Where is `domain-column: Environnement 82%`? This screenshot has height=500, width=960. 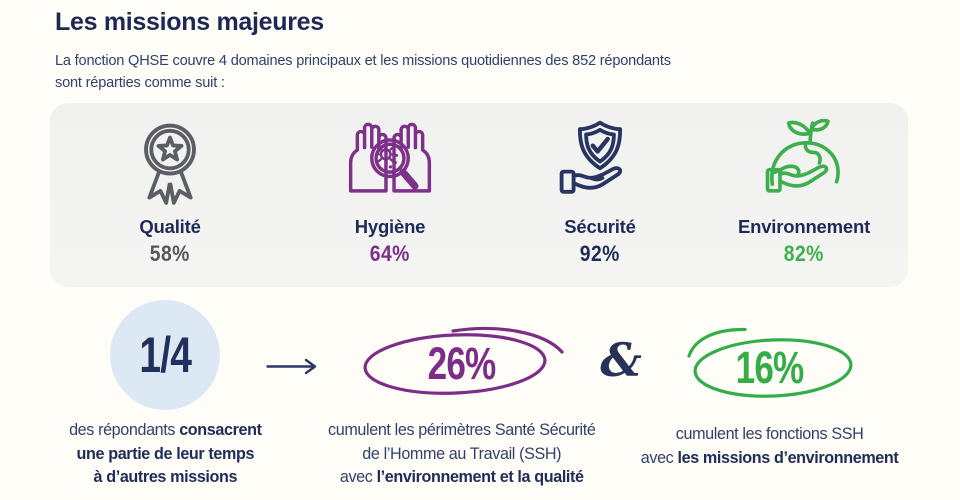
domain-column: Environnement 82% is located at coordinates (804, 201).